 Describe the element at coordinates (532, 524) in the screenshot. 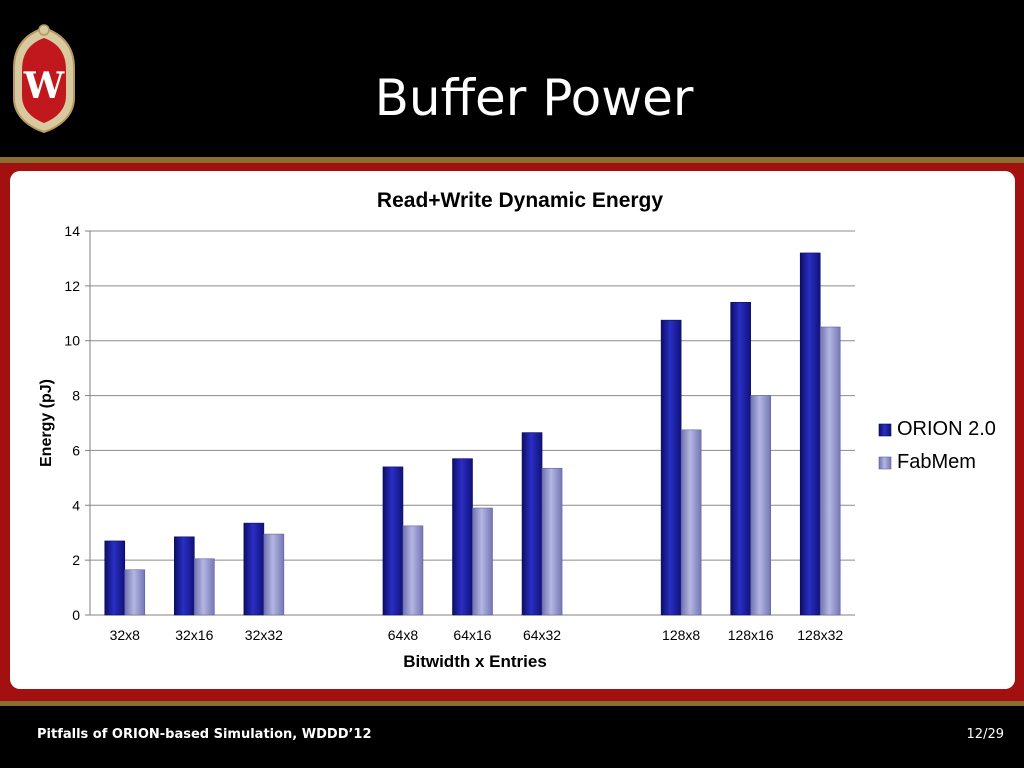

I see `bar-orion-64x32` at that location.